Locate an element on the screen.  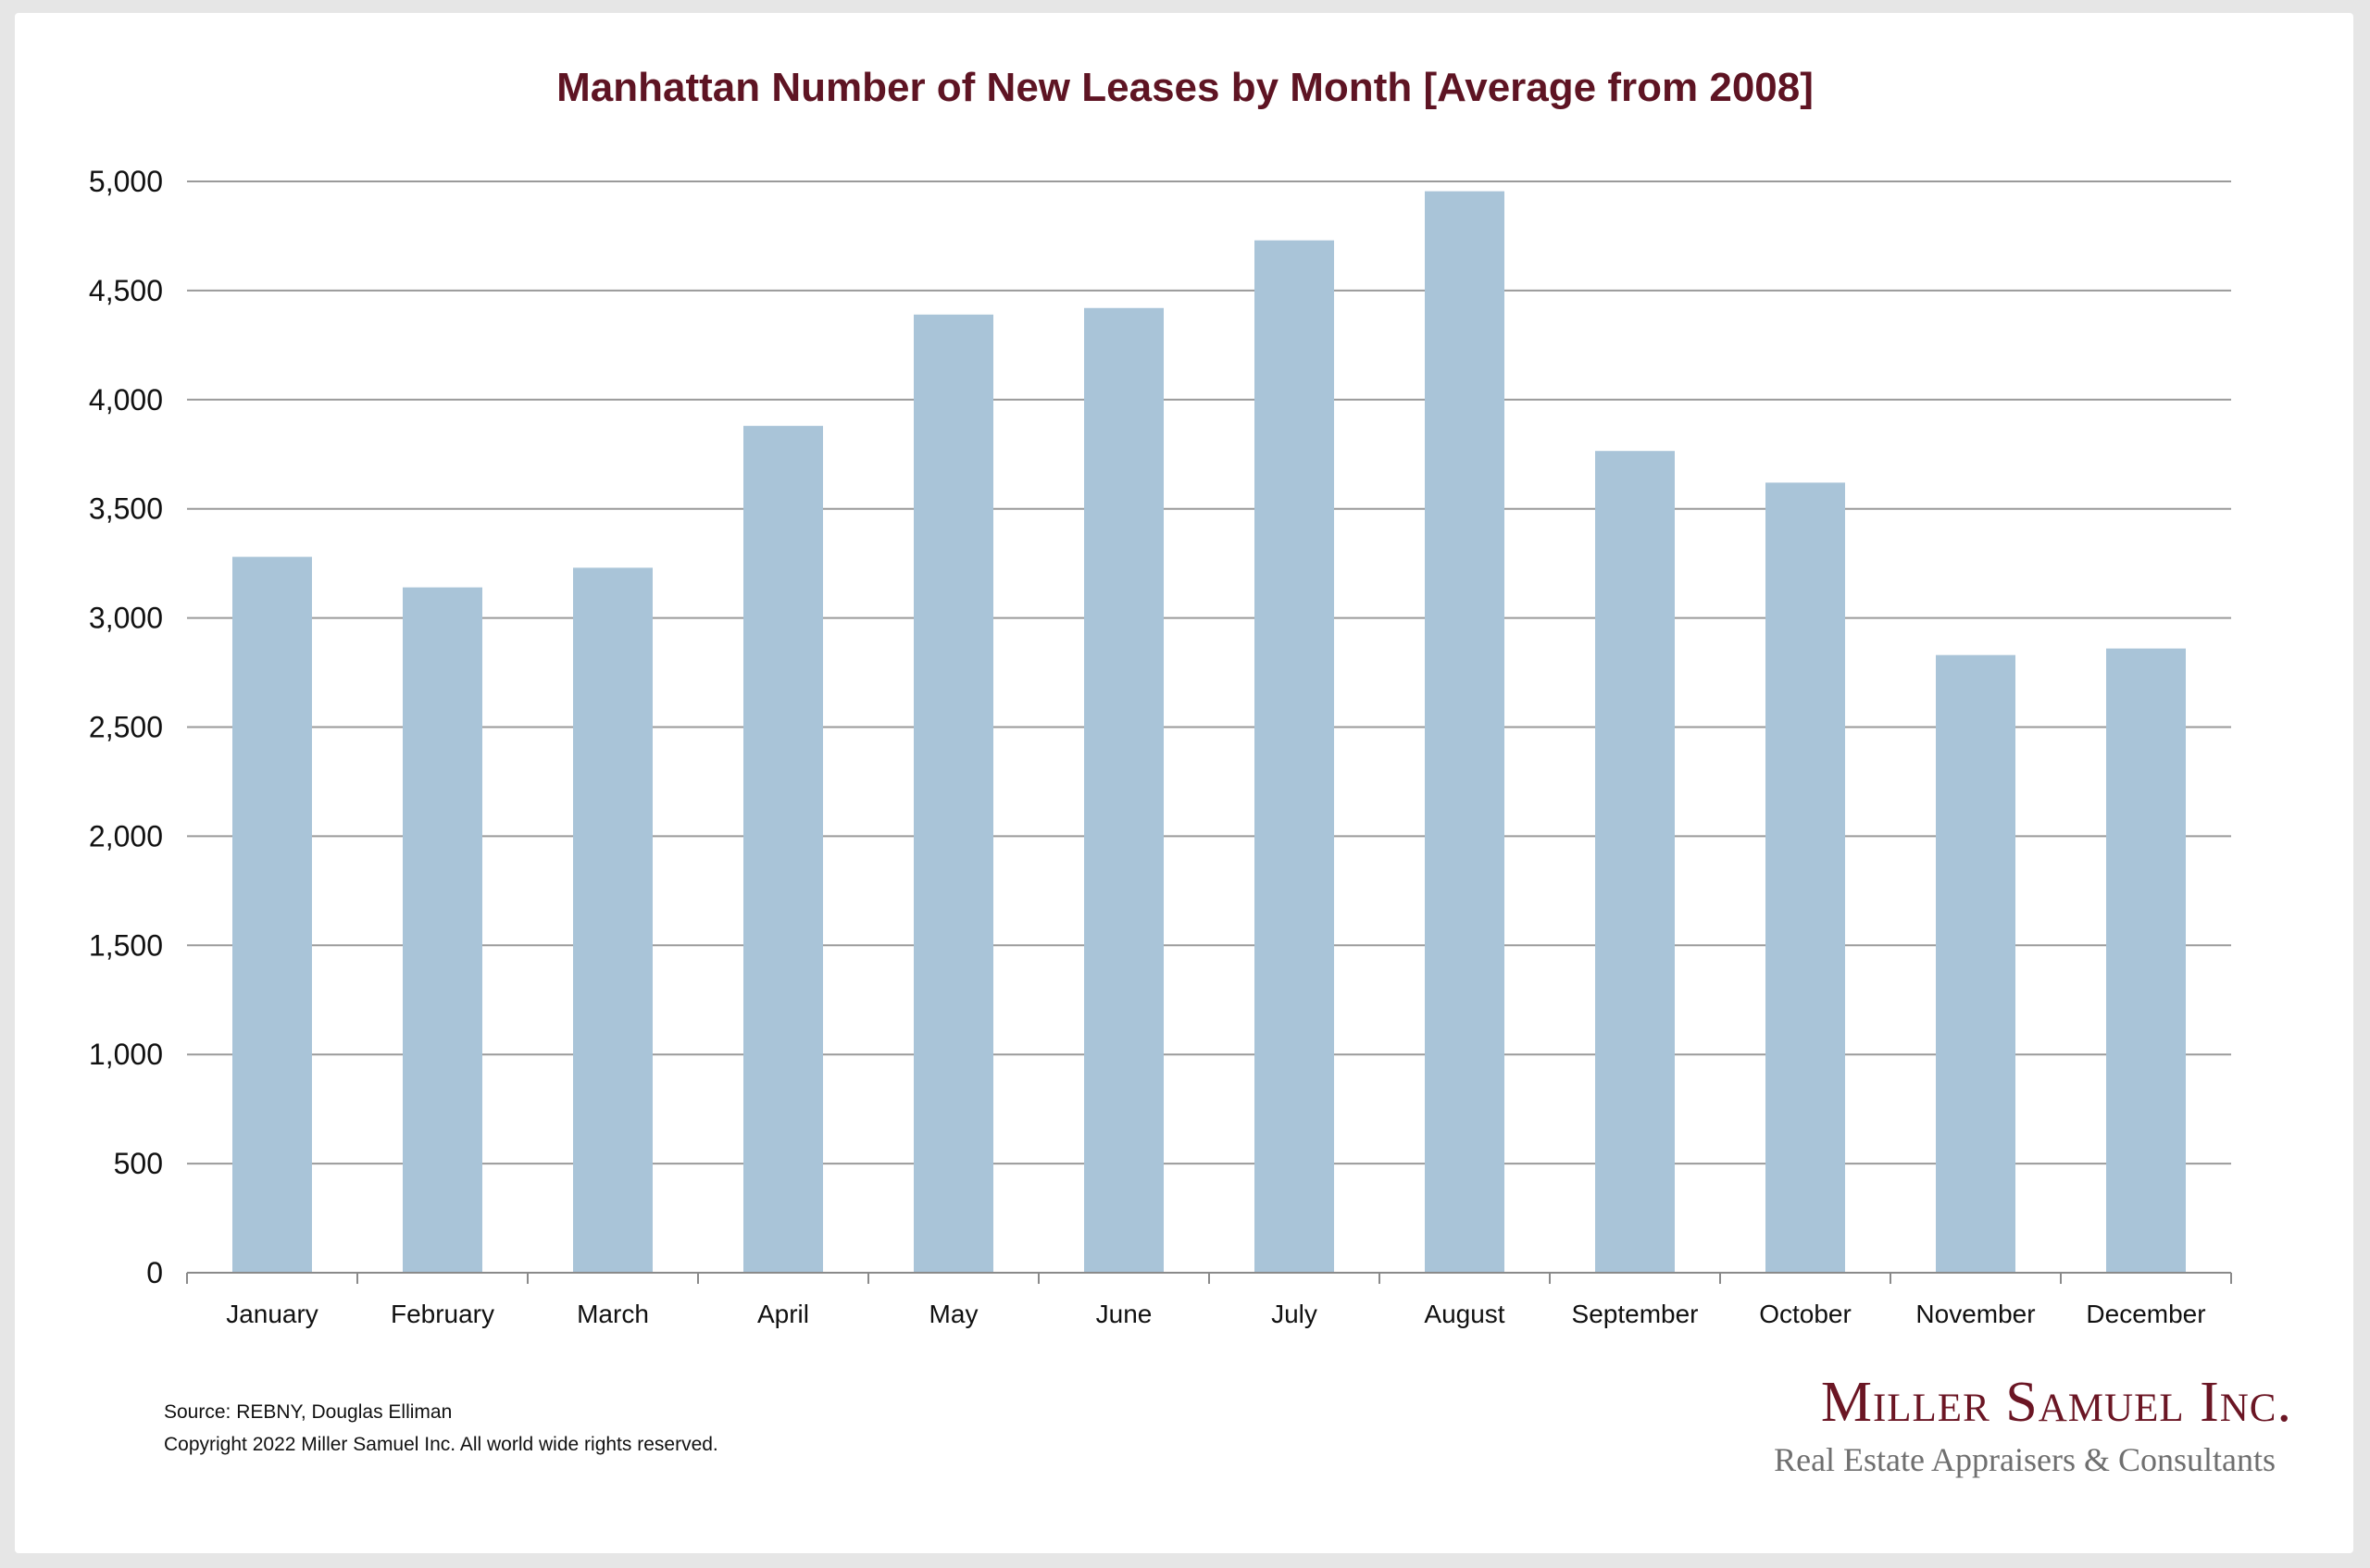
bar-july is located at coordinates (1294, 756).